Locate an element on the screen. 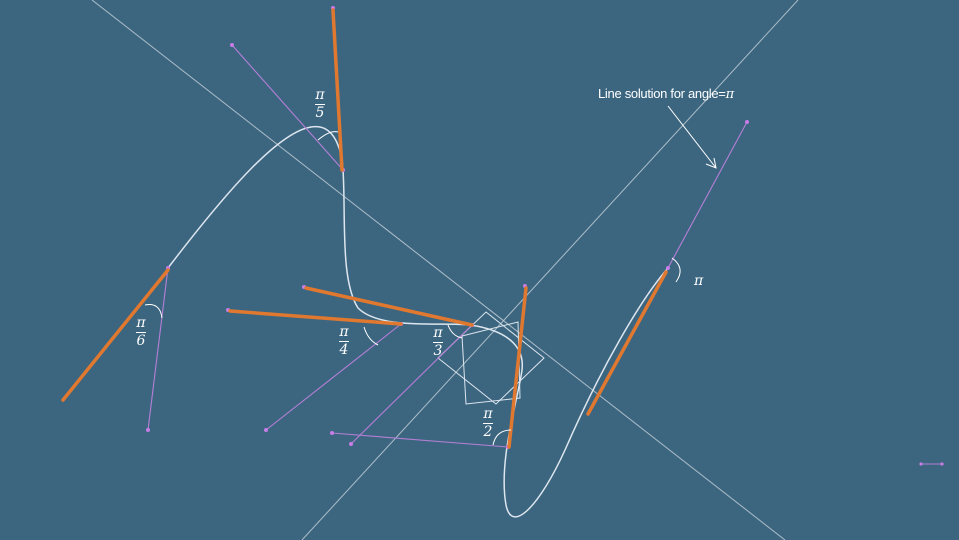 Image resolution: width=959 pixels, height=540 pixels. angle-label-pi-over-6: π 6 is located at coordinates (141, 332).